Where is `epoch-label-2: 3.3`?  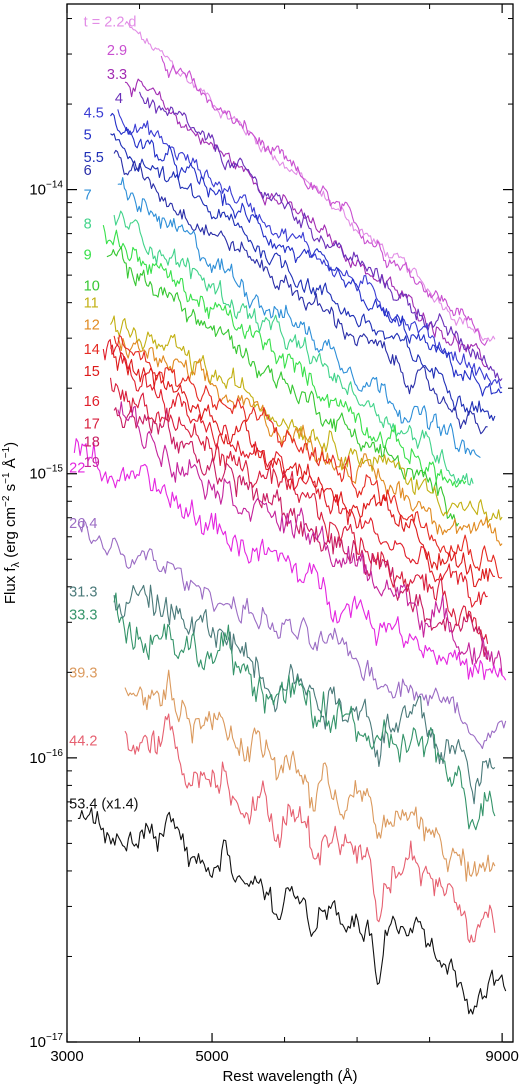 epoch-label-2: 3.3 is located at coordinates (117, 75).